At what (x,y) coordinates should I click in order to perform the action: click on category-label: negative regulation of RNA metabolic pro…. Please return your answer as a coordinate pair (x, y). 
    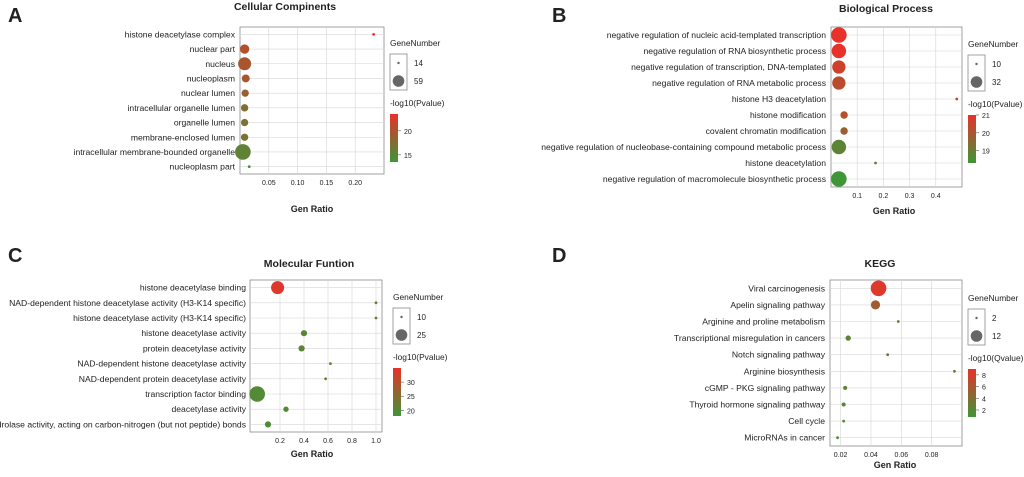
    Looking at the image, I should click on (739, 83).